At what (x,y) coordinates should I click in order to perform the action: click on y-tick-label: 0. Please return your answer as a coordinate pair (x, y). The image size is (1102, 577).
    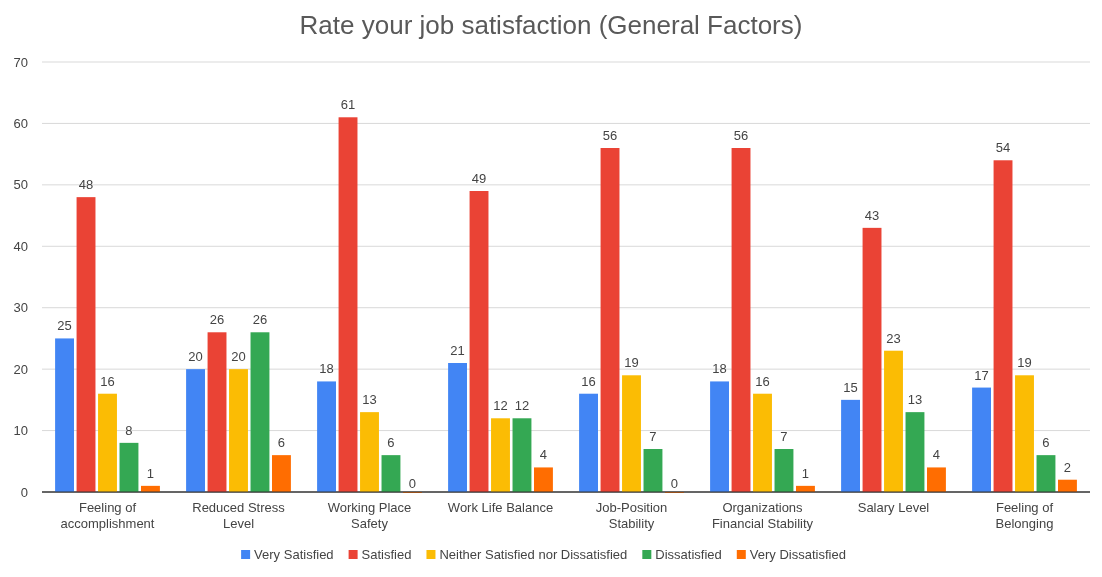
    Looking at the image, I should click on (24, 492).